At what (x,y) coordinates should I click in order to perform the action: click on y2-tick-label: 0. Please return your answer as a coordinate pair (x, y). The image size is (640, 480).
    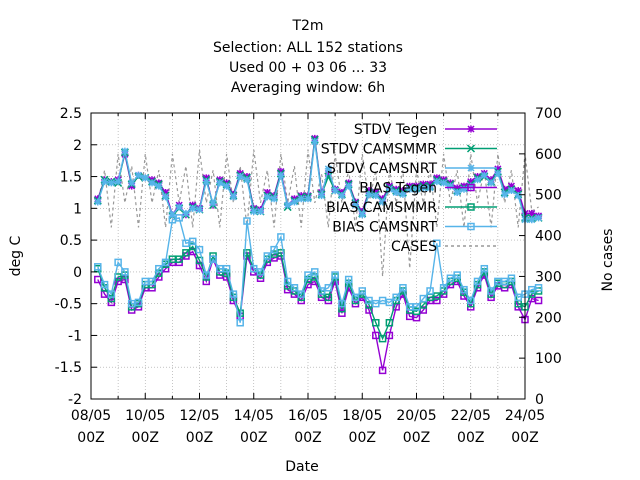
    Looking at the image, I should click on (539, 400).